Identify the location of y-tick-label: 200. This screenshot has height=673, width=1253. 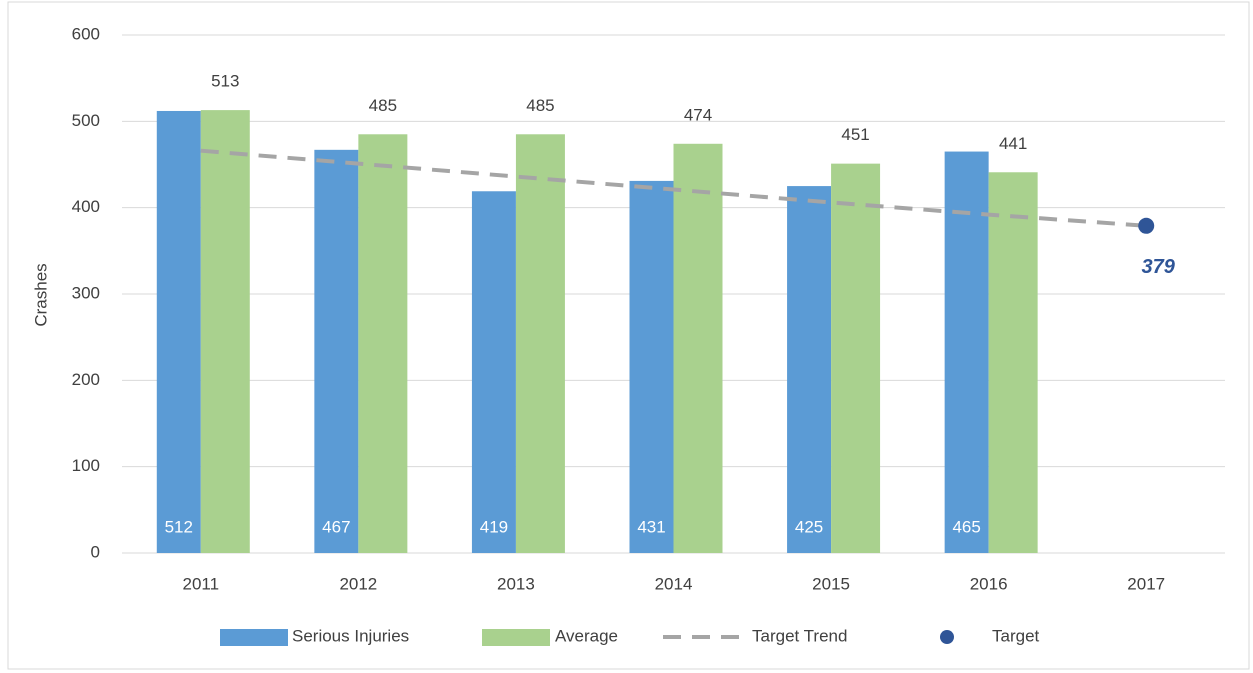
(86, 379).